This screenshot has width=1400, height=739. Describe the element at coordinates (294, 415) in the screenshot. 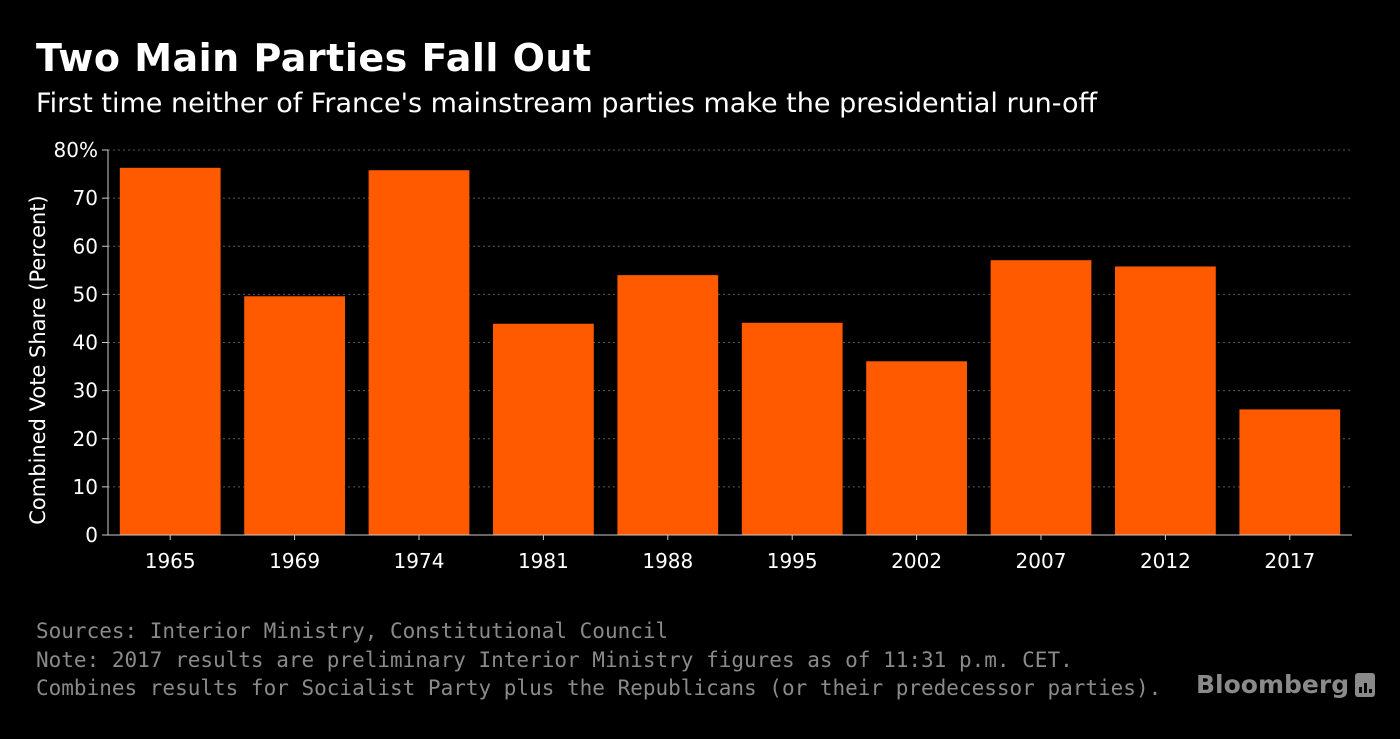

I see `bar-1969` at that location.